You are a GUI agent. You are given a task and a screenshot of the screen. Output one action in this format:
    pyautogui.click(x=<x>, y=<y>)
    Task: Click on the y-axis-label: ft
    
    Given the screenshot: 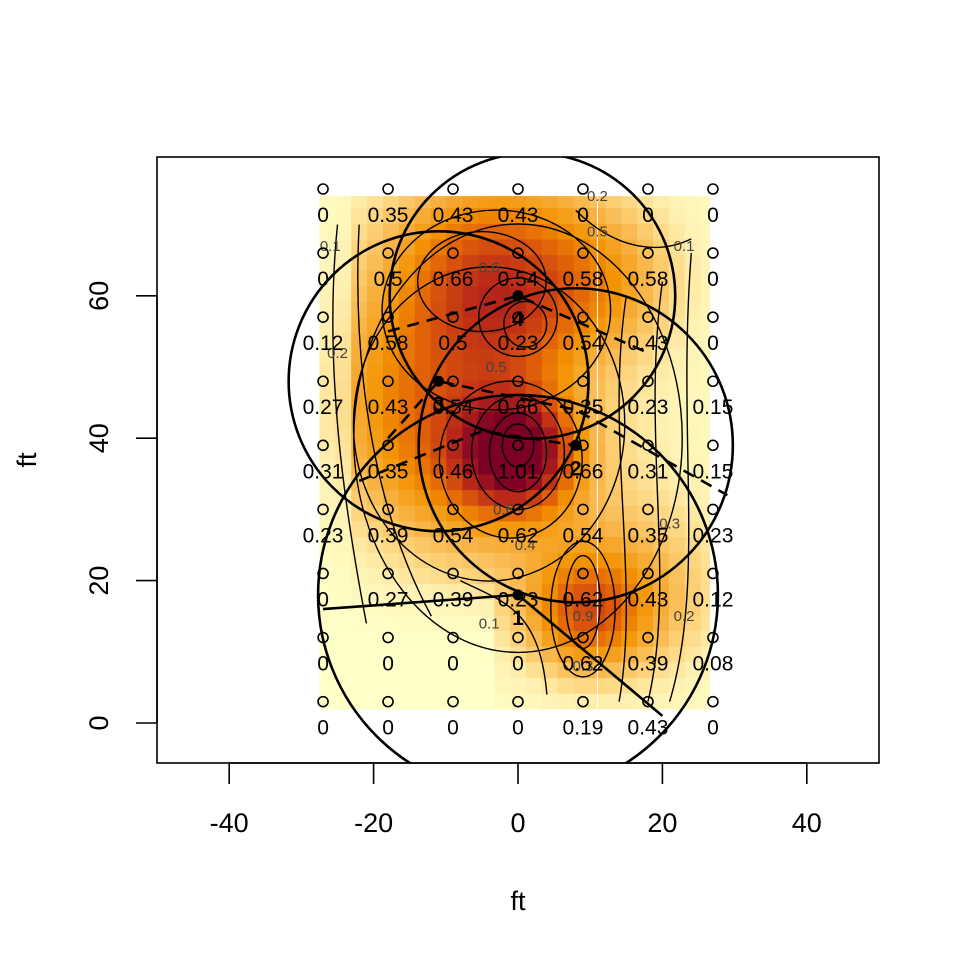 What is the action you would take?
    pyautogui.click(x=27, y=460)
    